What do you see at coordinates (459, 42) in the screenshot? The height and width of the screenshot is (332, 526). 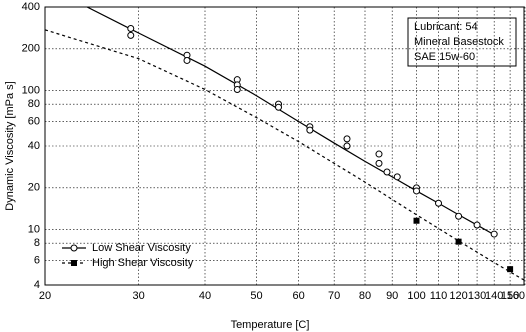 I see `annotation: Mineral Basestock` at bounding box center [459, 42].